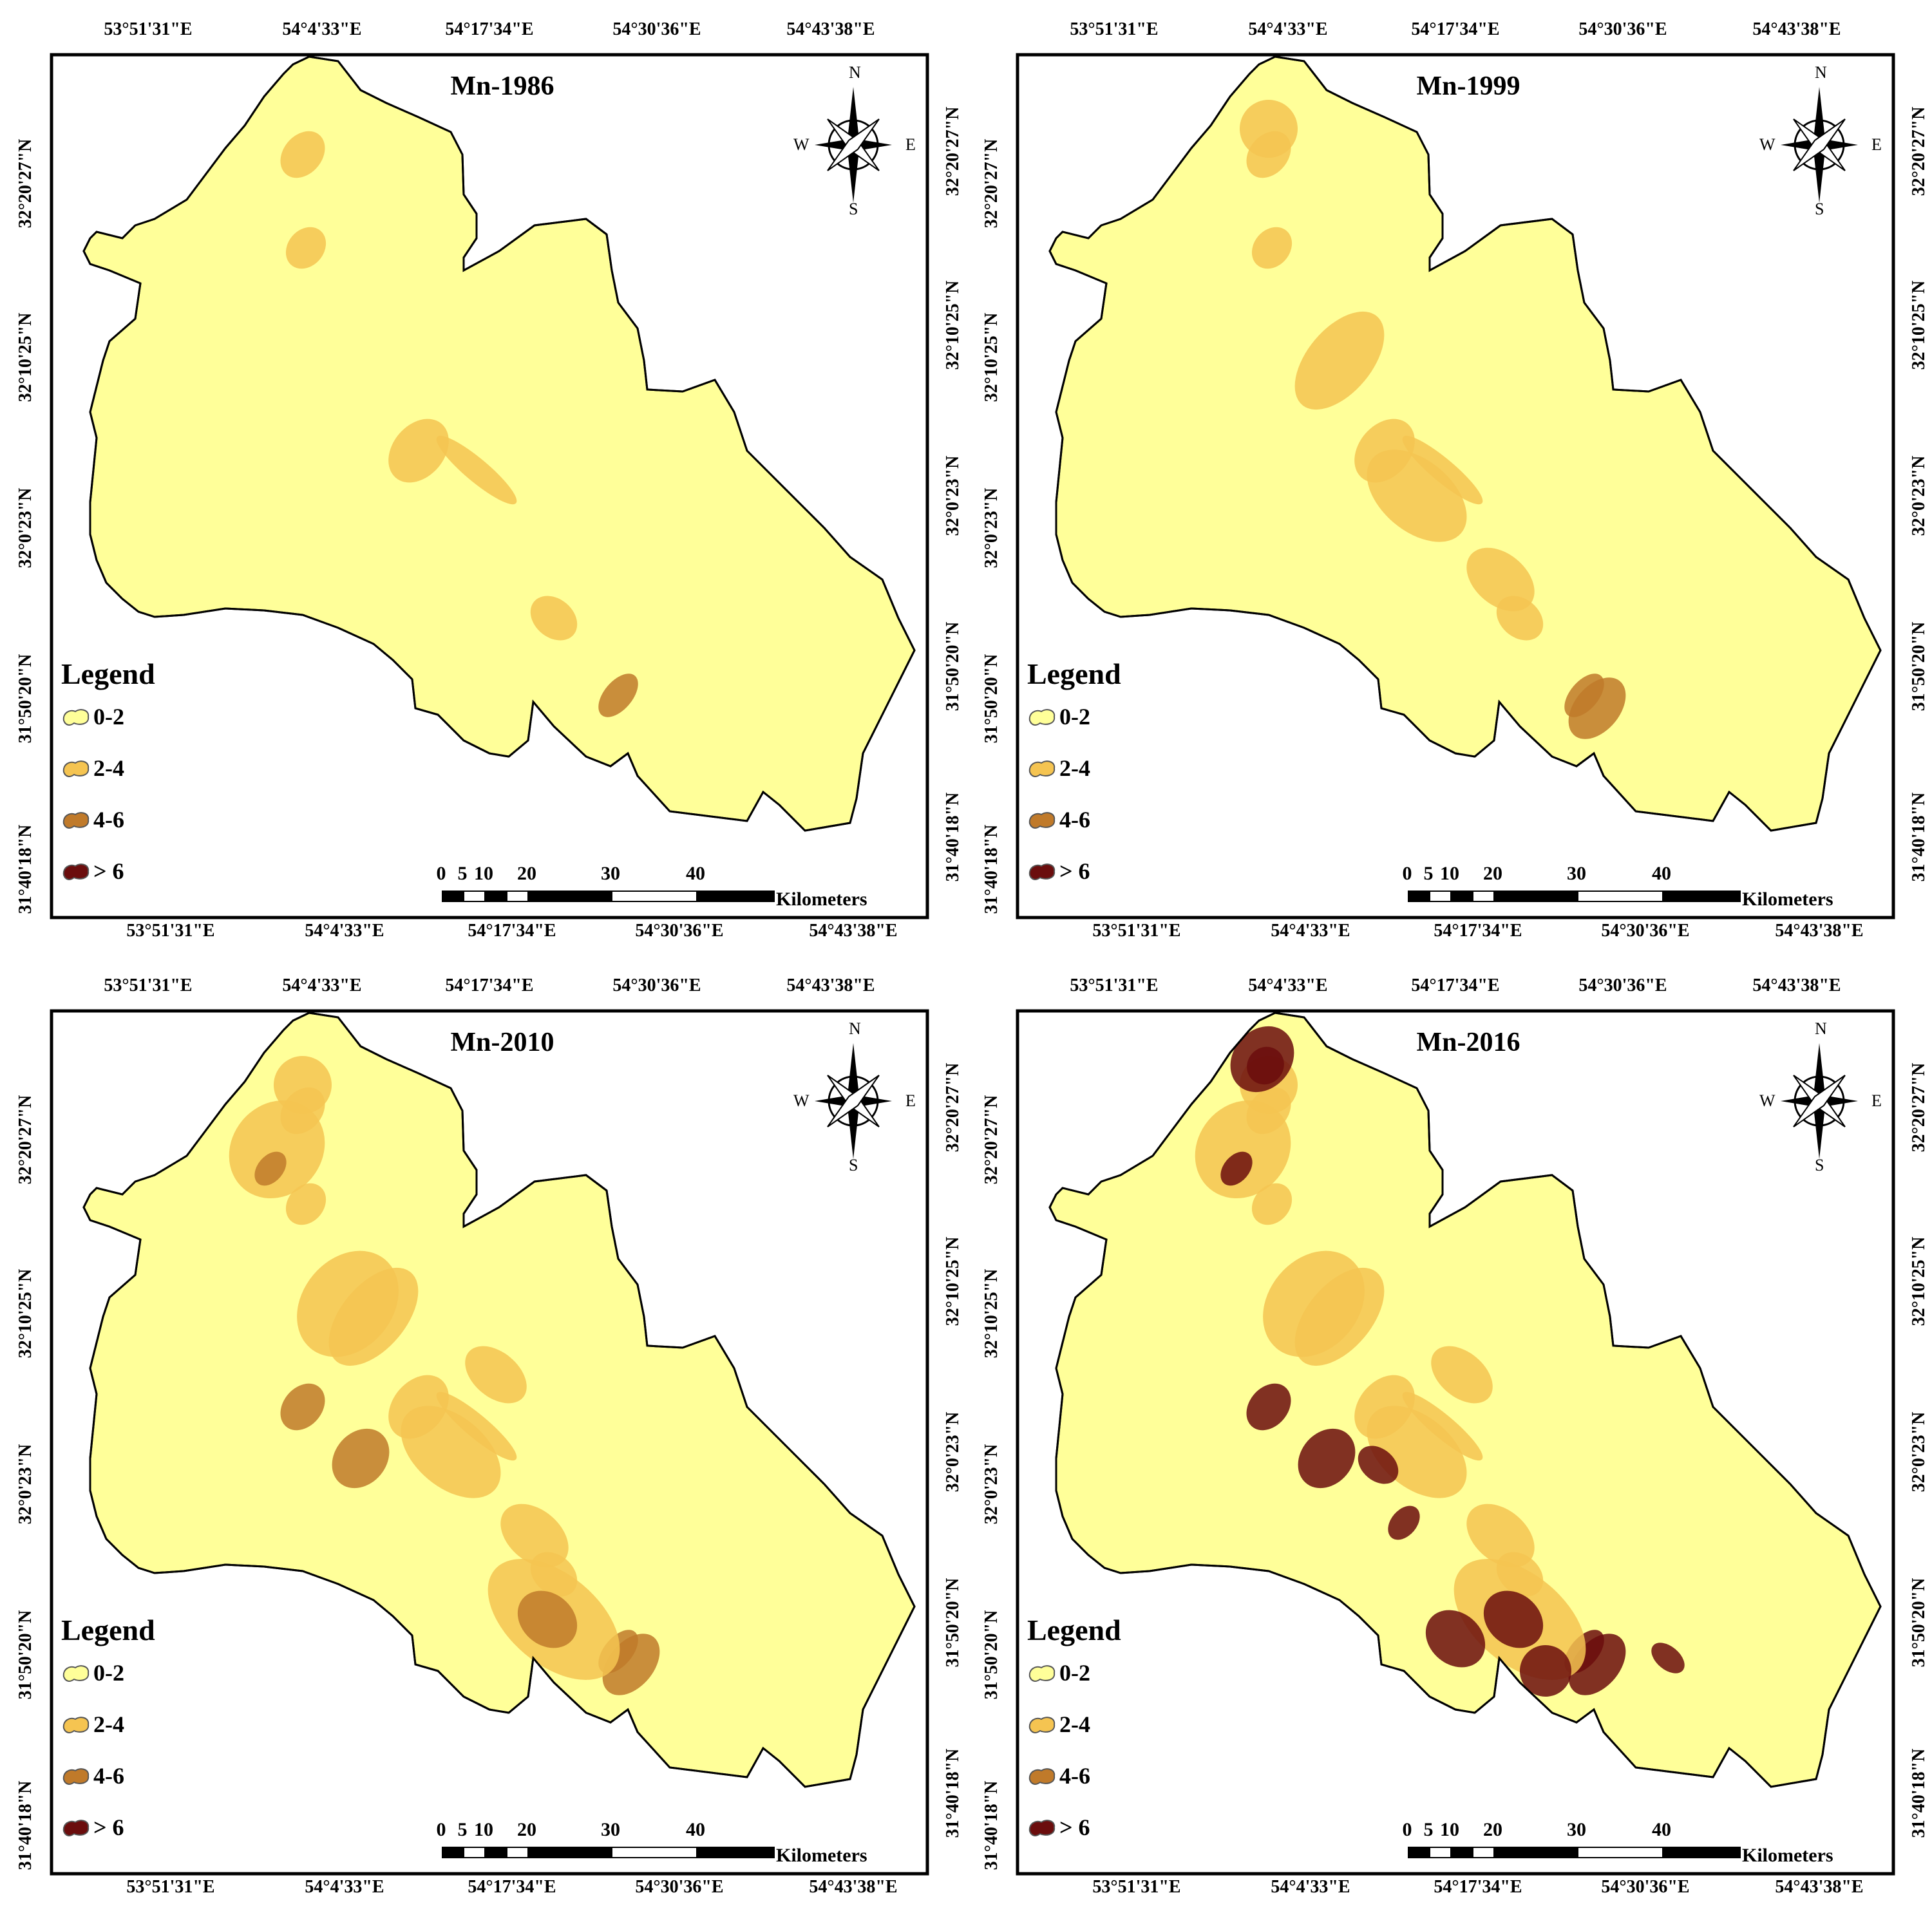  Describe the element at coordinates (502, 1042) in the screenshot. I see `panel-title: Mn-2010` at that location.